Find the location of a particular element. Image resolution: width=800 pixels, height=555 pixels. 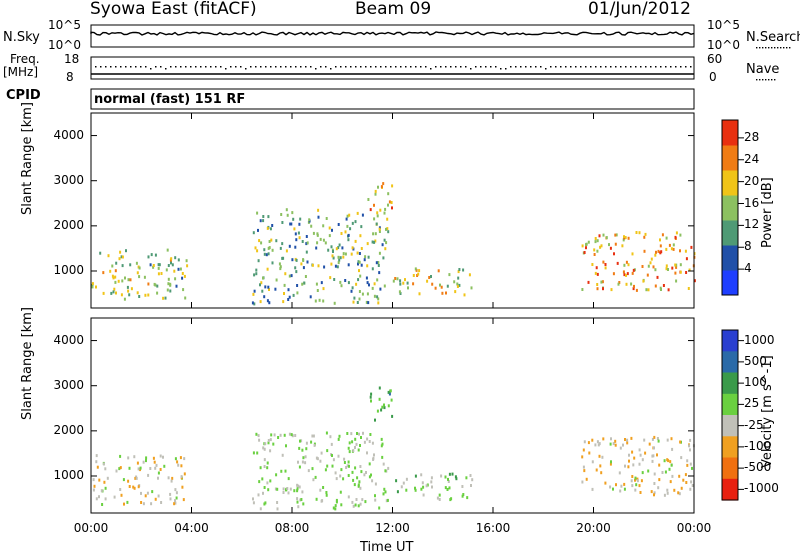

y-tick-label: 2000 is located at coordinates (68, 224).